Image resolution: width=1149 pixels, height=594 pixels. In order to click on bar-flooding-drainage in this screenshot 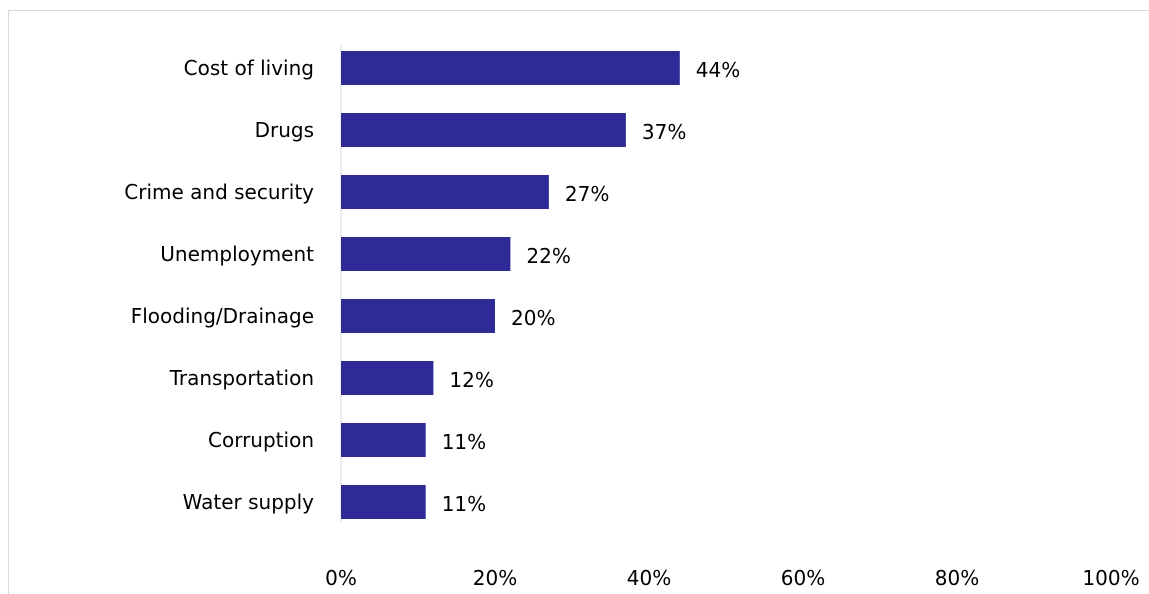, I will do `click(418, 316)`.